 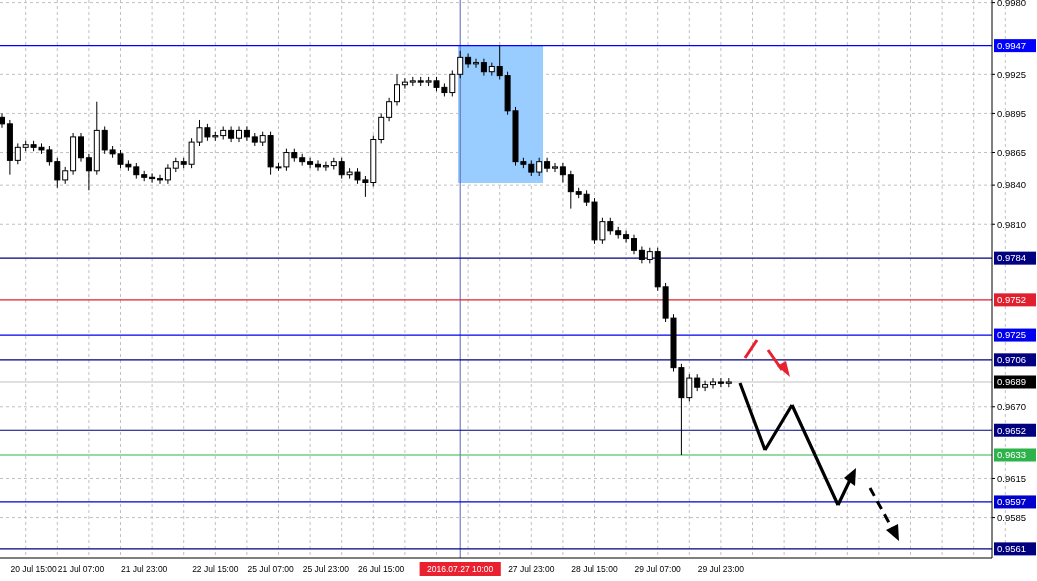 I want to click on x-tick-label: 29 Jul 23:00, so click(x=721, y=569).